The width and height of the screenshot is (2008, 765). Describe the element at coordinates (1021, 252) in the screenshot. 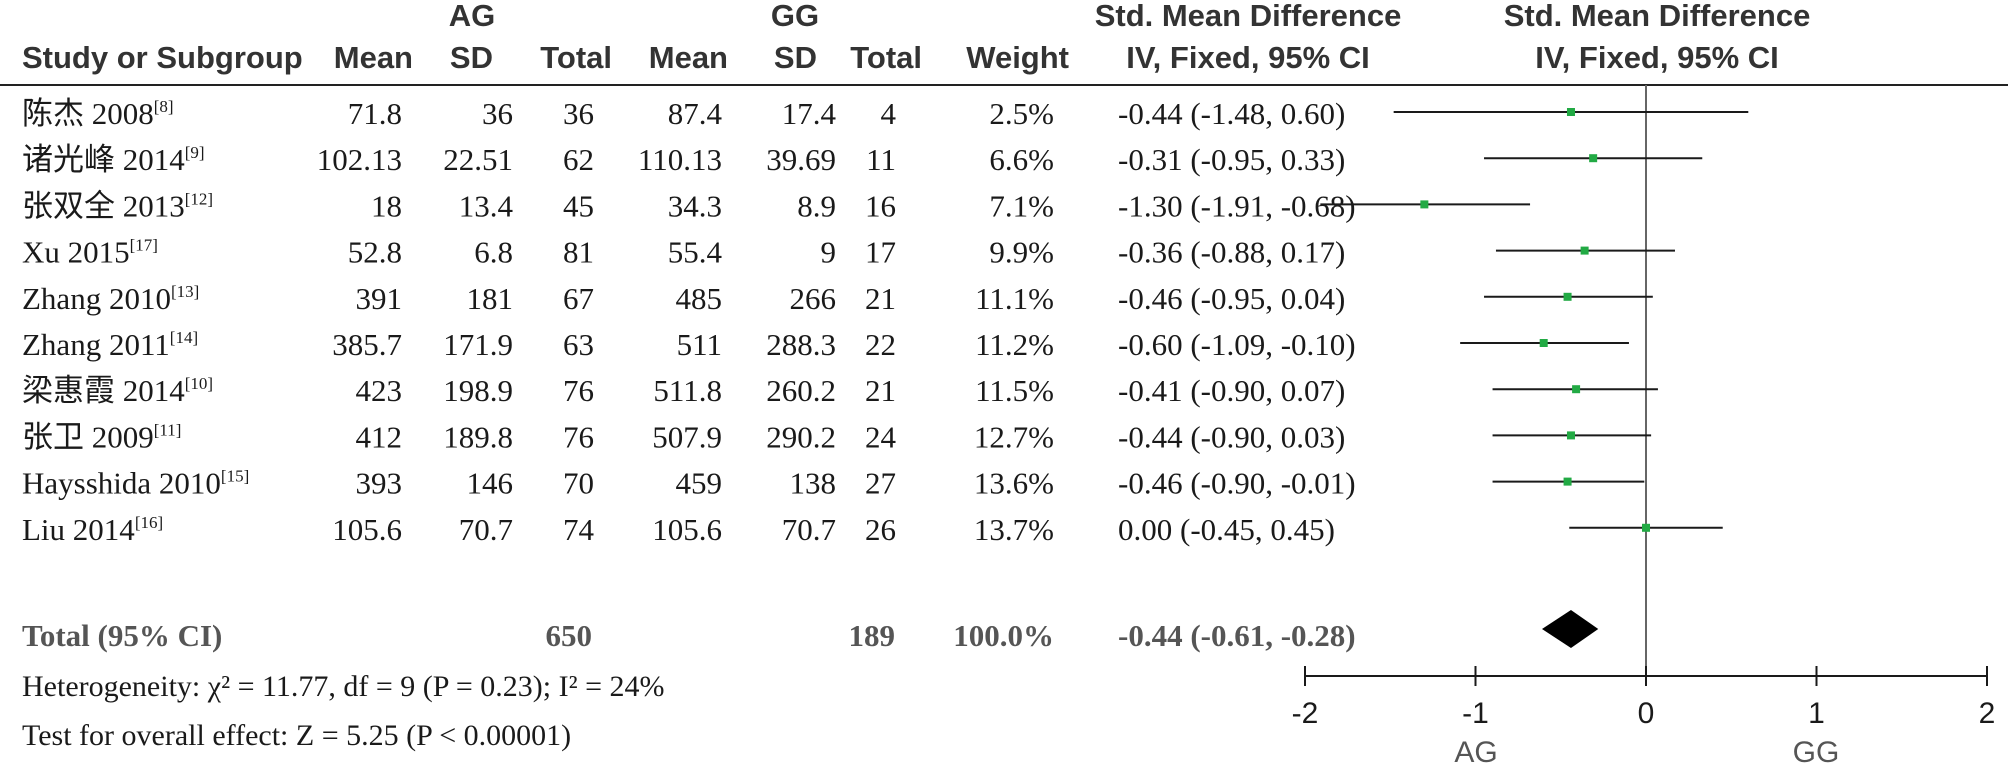

I see `cell-weight: 9.9%` at that location.